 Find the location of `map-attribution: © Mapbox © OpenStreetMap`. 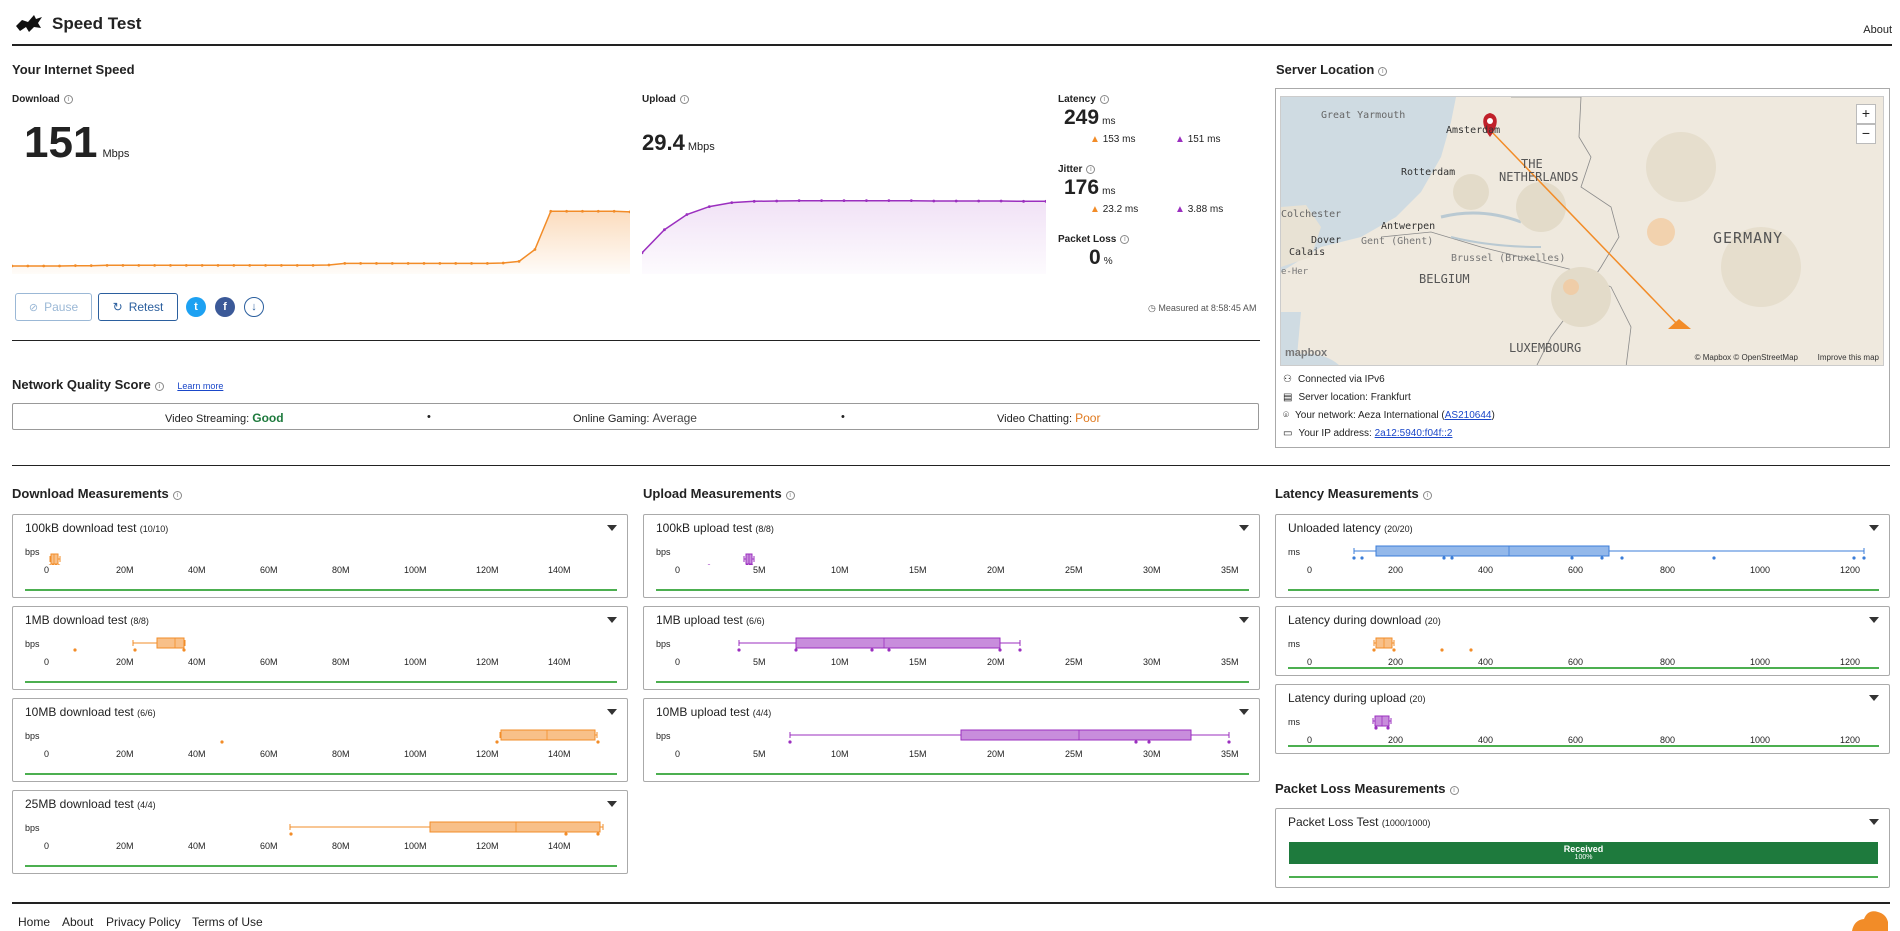

map-attribution: © Mapbox © OpenStreetMap is located at coordinates (1746, 357).